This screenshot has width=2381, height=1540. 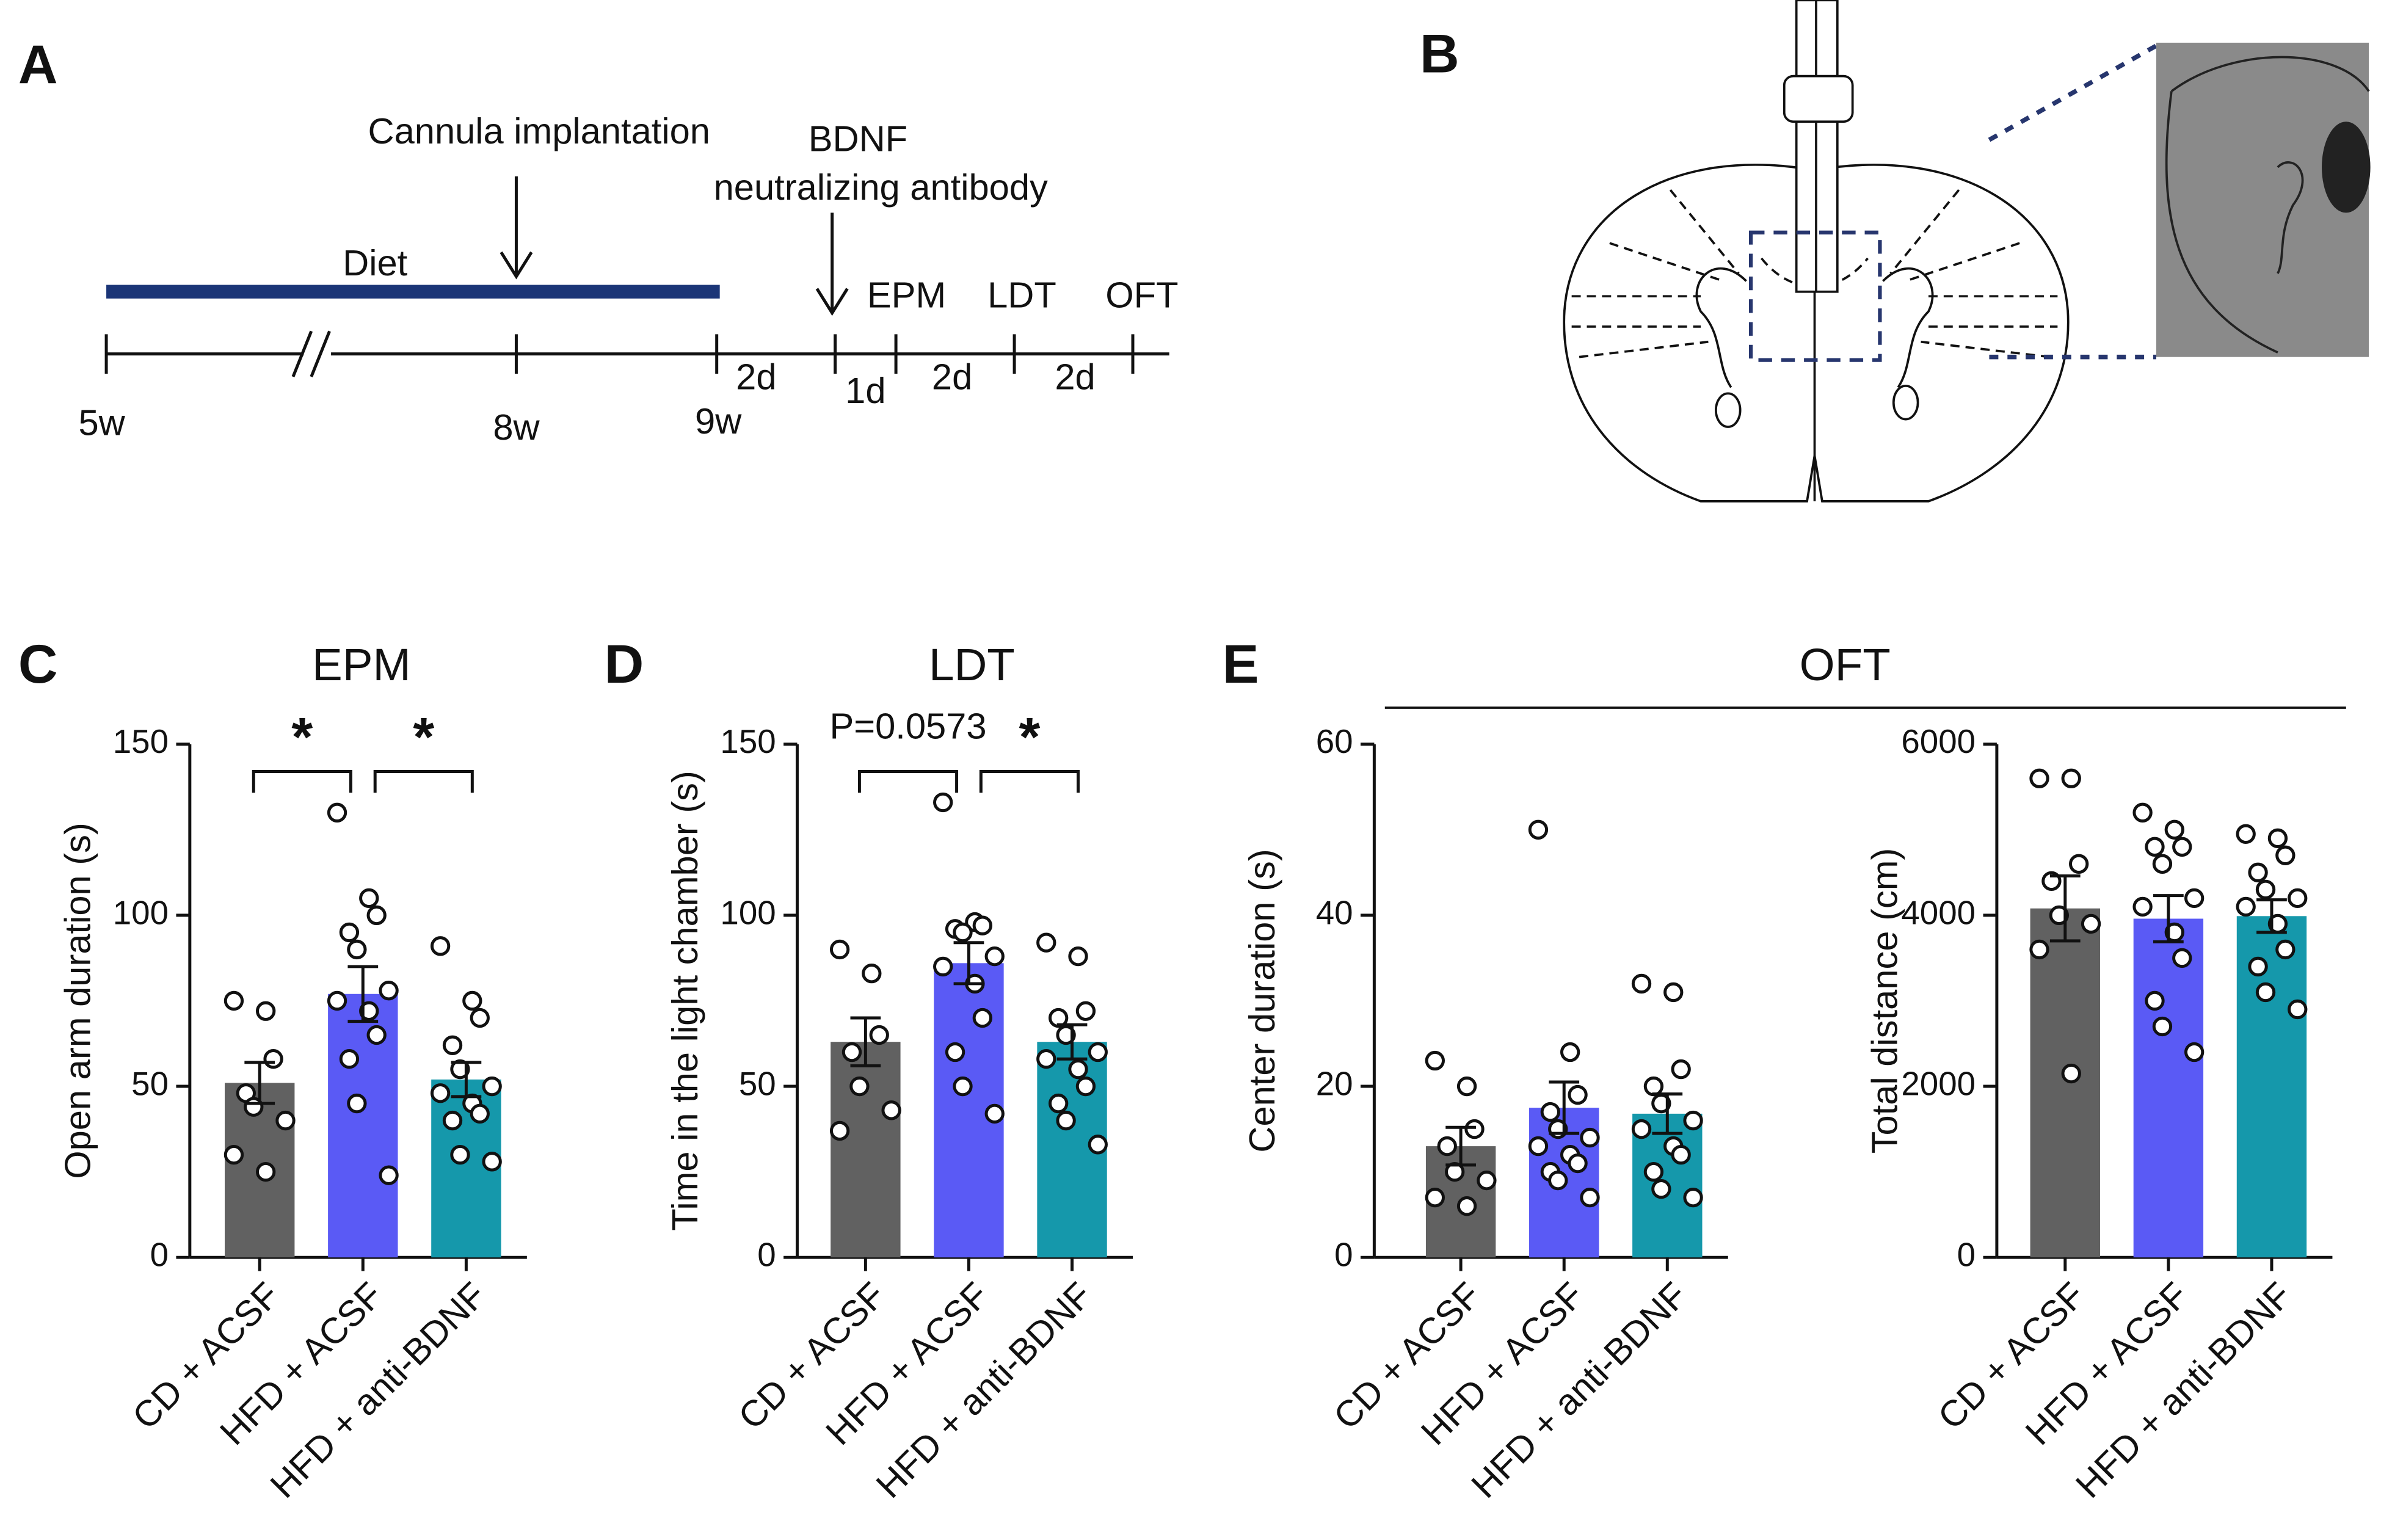 What do you see at coordinates (38, 64) in the screenshot?
I see `panel-label: A` at bounding box center [38, 64].